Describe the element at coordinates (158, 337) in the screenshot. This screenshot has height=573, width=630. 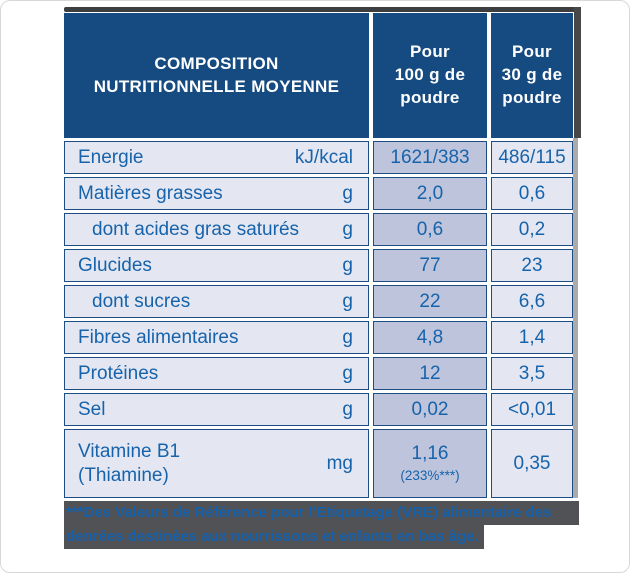
I see `row-label: Fibres alimentaires` at that location.